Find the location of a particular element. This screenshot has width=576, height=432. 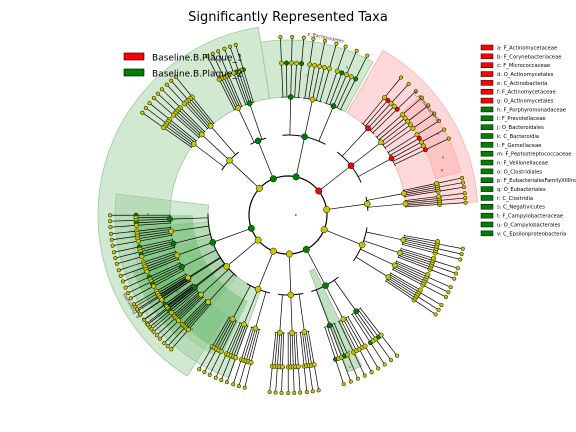

biomarker-label: d: O_Actinomycetales is located at coordinates (525, 75).